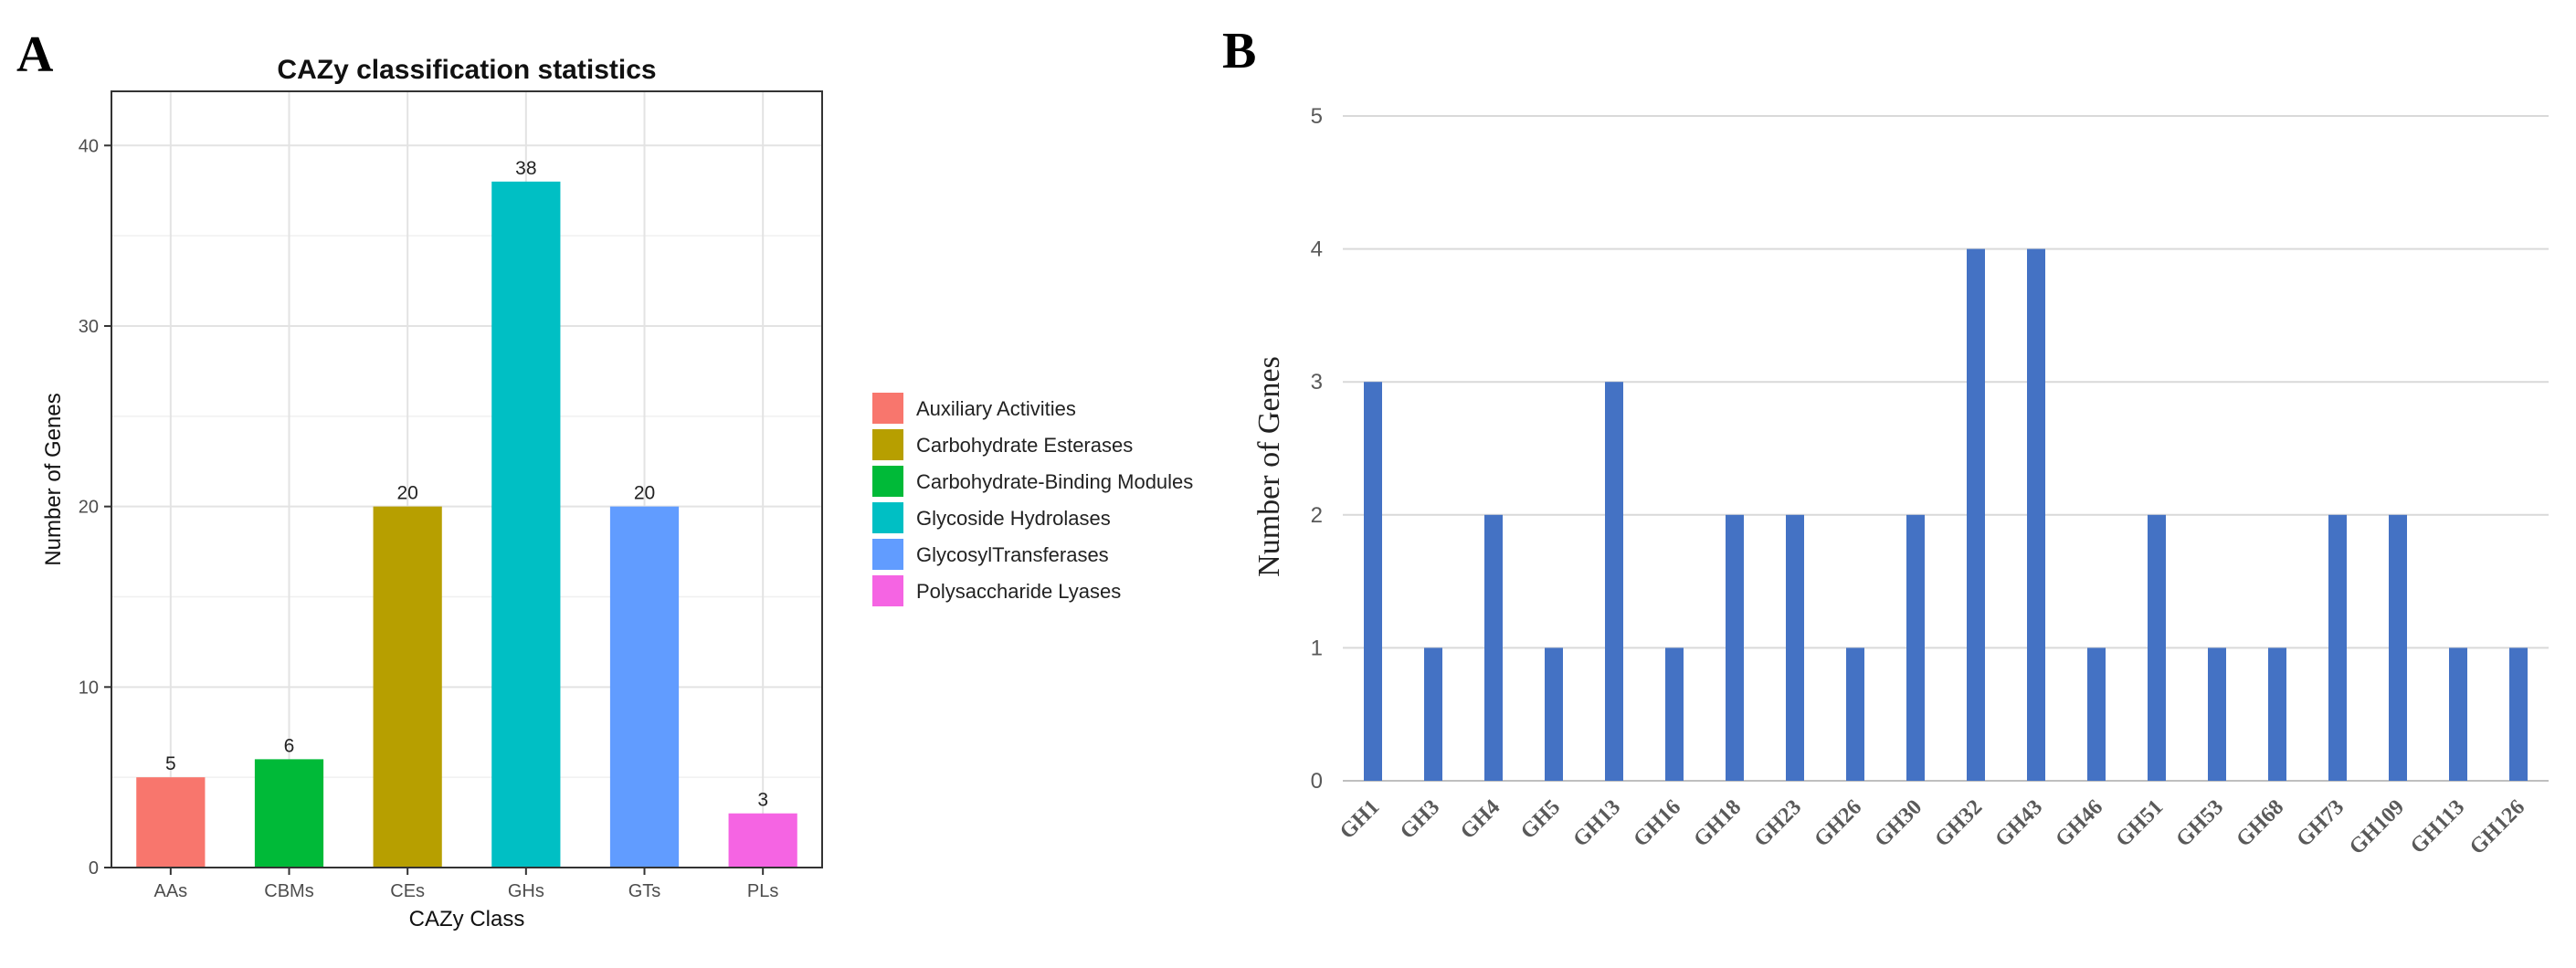 This screenshot has width=2576, height=968. Describe the element at coordinates (1420, 819) in the screenshot. I see `chart-b-xtick-label: GH3` at that location.